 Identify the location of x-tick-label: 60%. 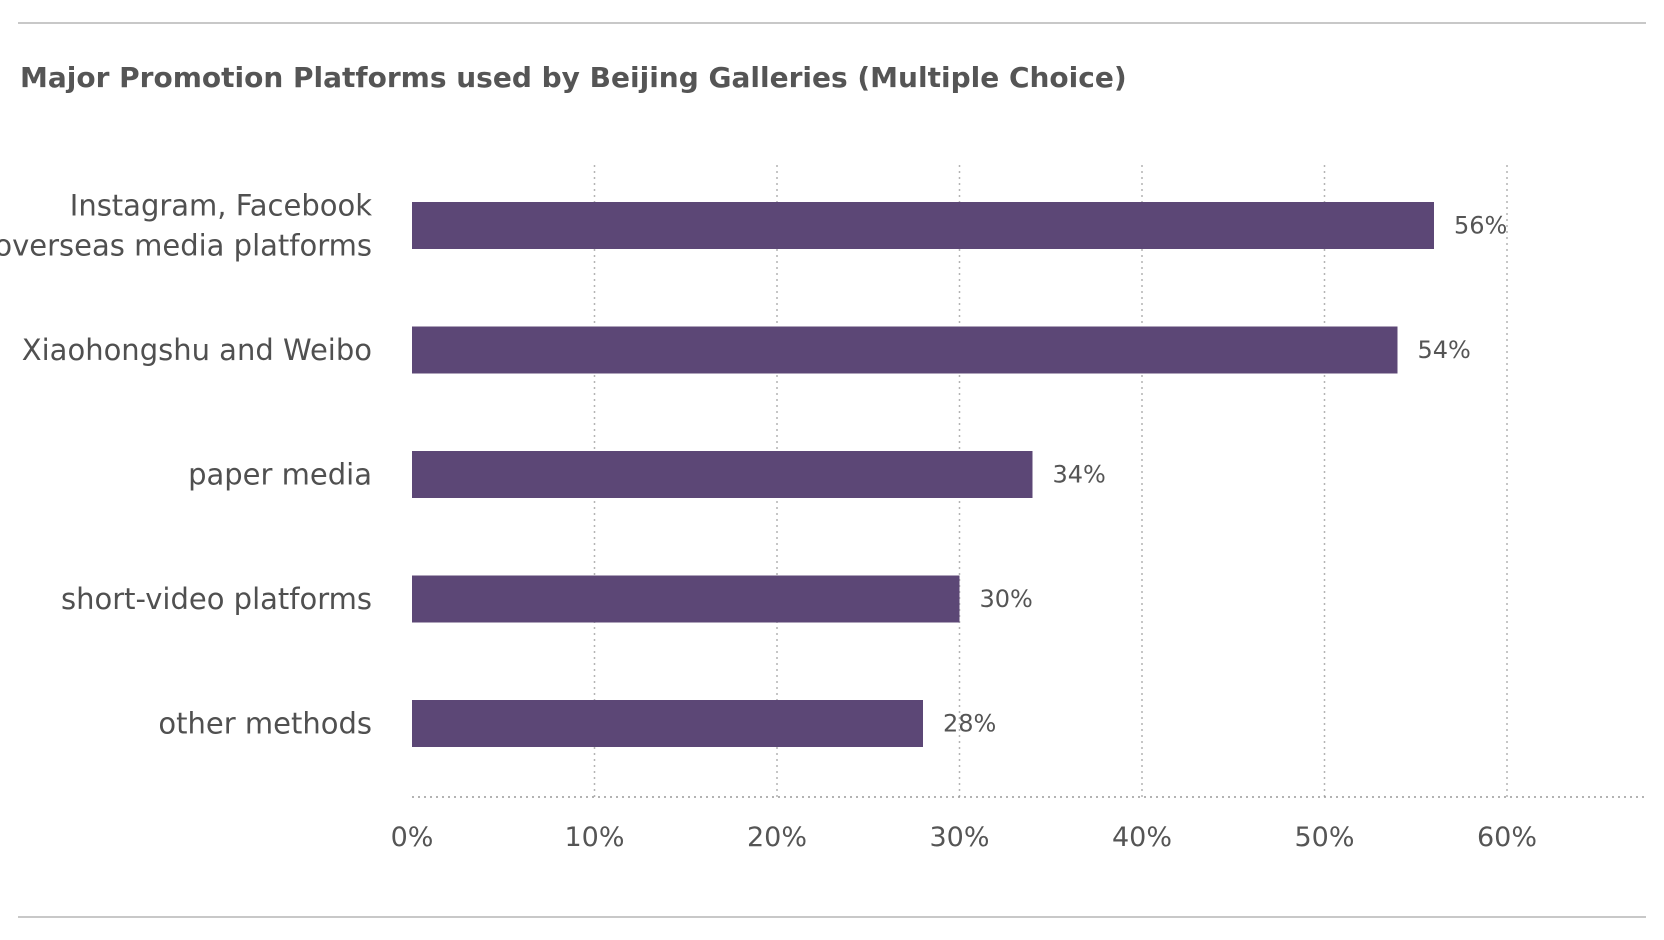
(1507, 837).